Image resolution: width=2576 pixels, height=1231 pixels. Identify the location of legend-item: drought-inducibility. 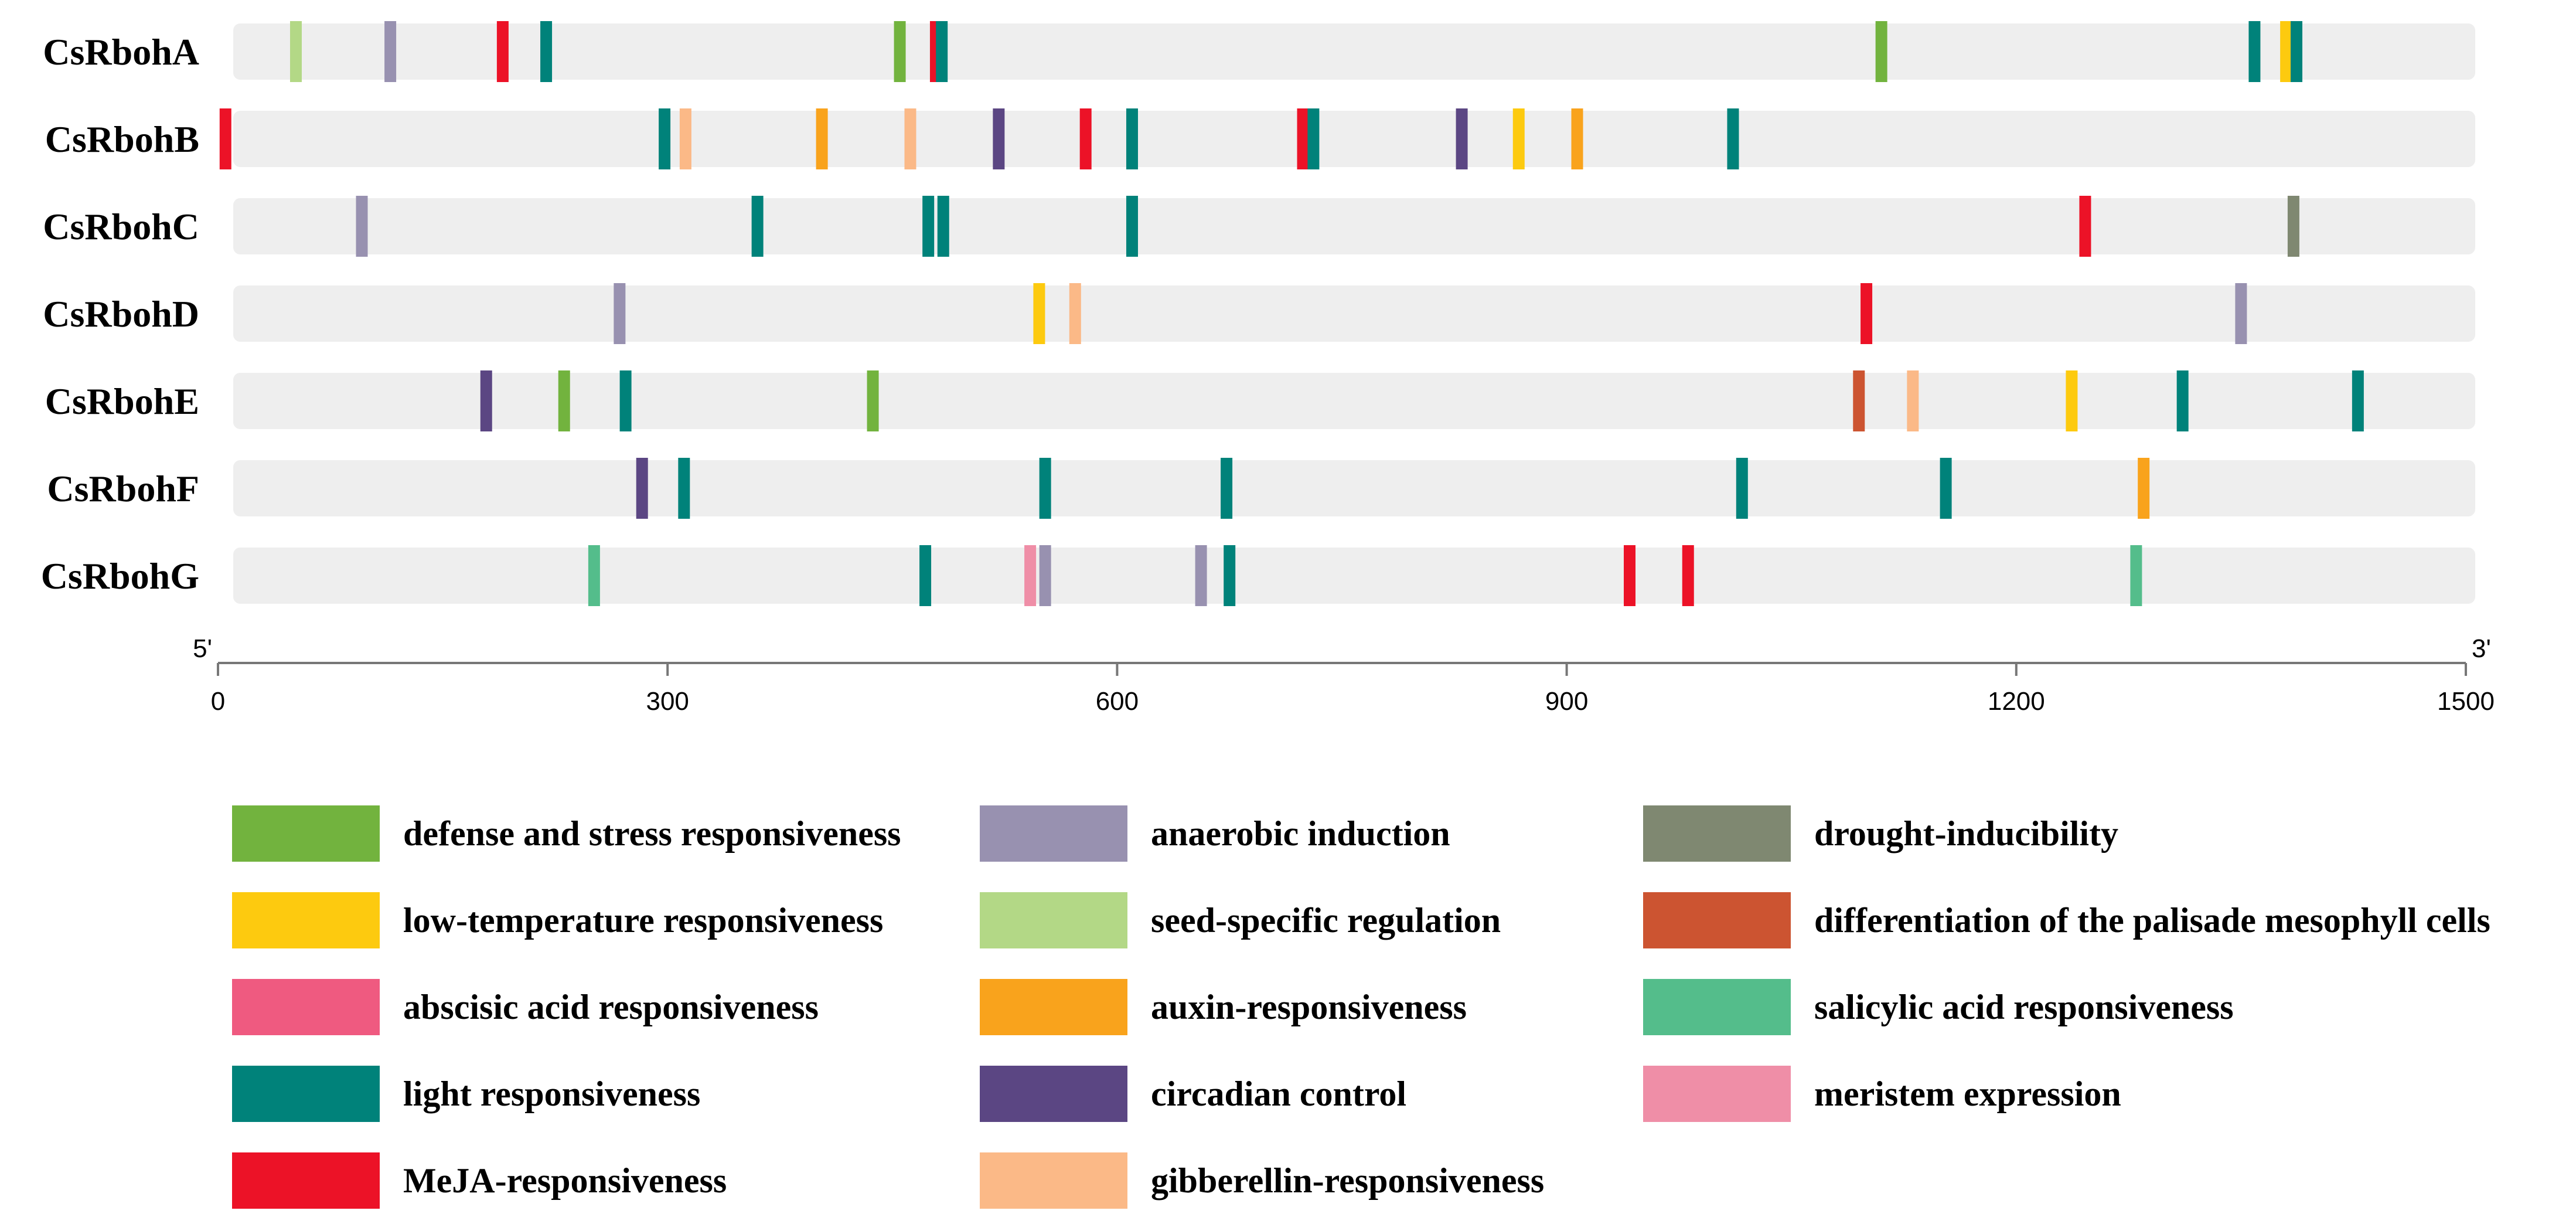
(1880, 833).